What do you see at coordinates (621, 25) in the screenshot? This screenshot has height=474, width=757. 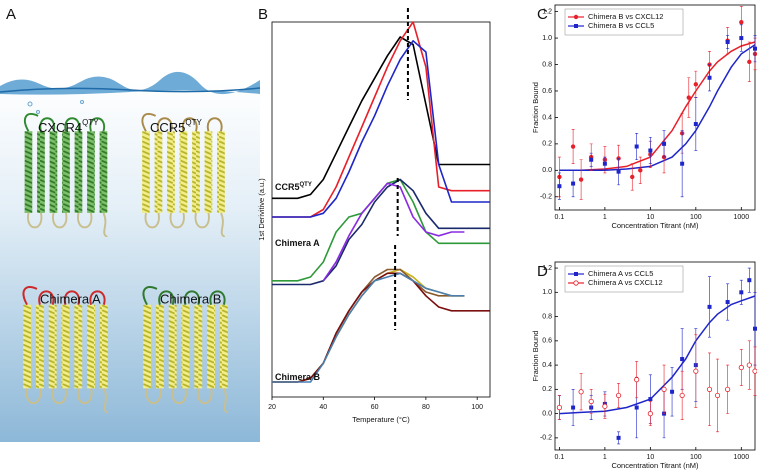 I see `legend-label: Chimera B vs CCL5` at bounding box center [621, 25].